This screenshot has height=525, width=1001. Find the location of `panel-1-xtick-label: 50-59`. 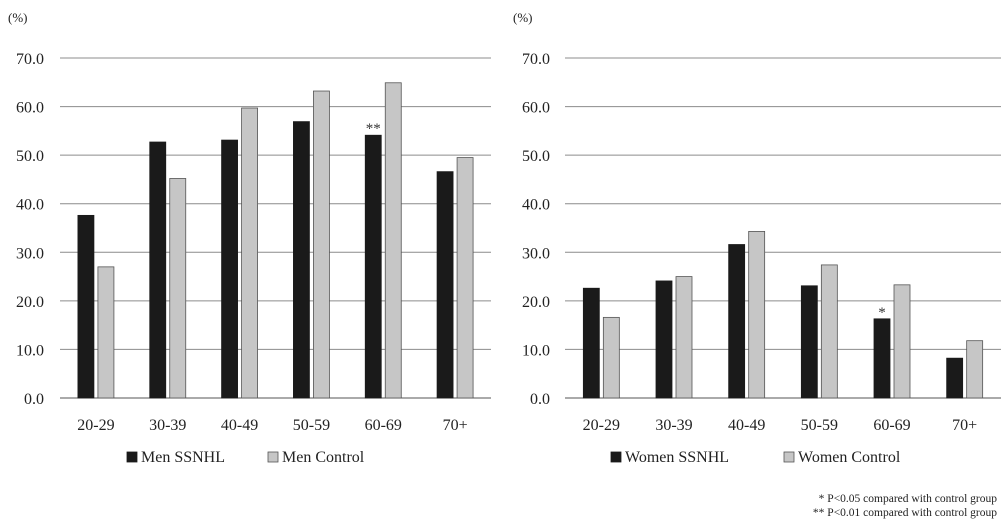

panel-1-xtick-label: 50-59 is located at coordinates (311, 425).